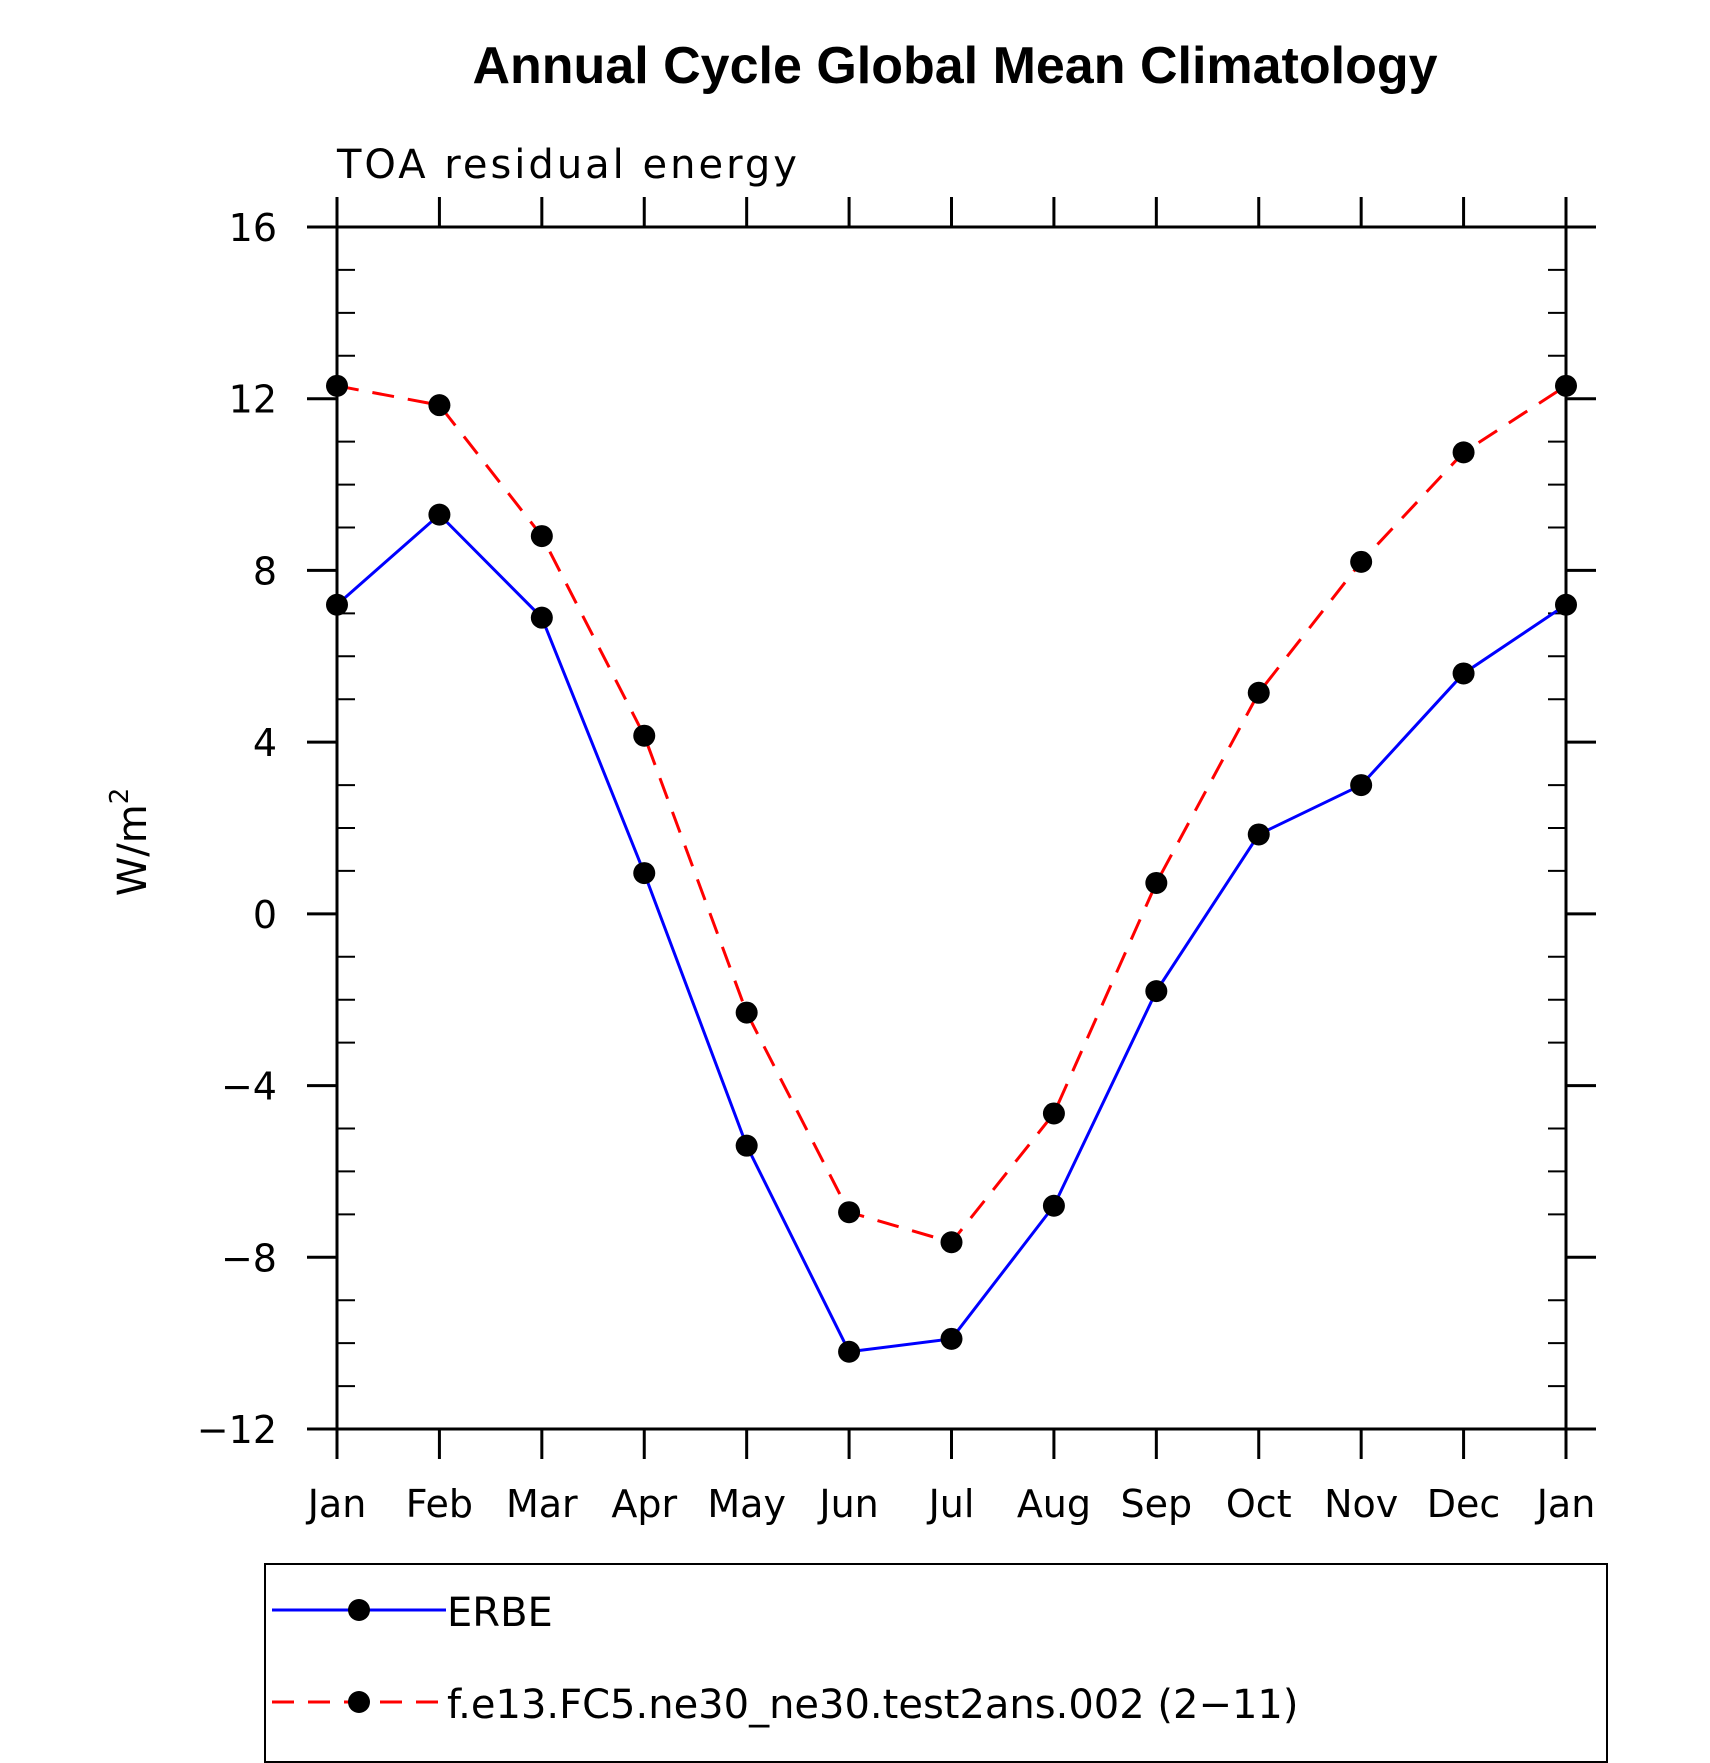  I want to click on chart-subtitle: TOA residual energy, so click(568, 165).